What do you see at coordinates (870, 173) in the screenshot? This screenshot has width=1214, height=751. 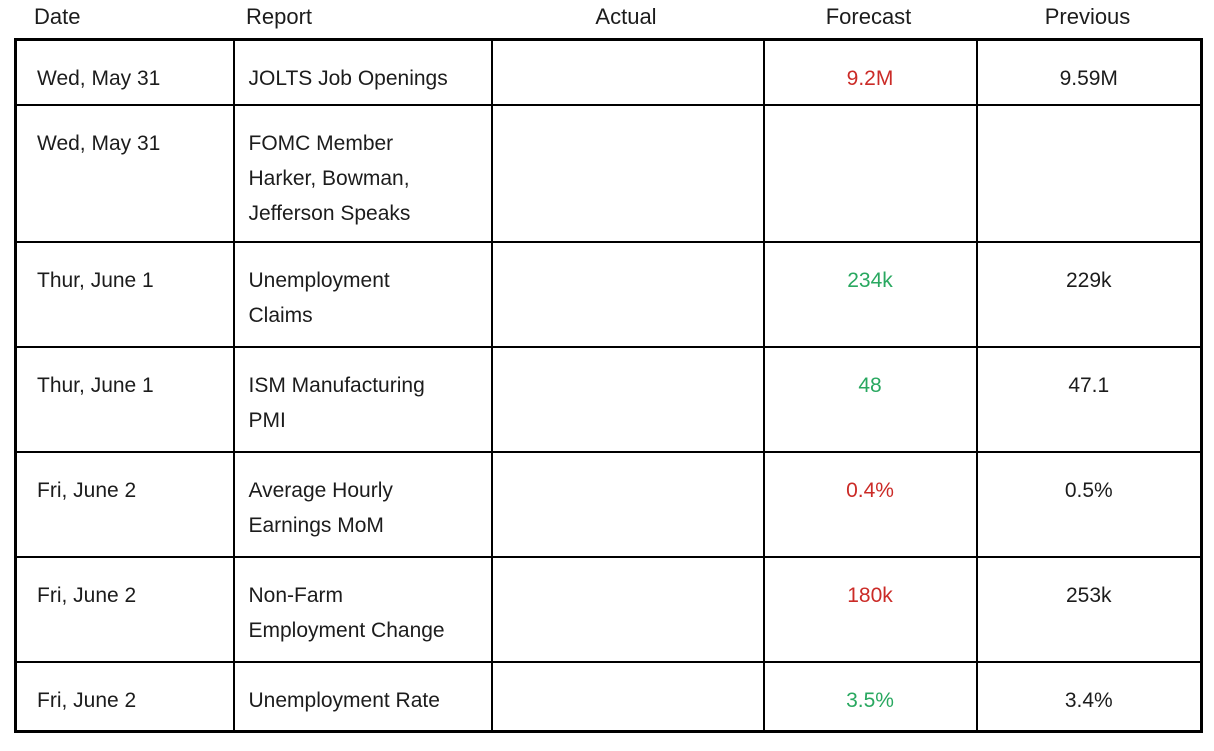 I see `forecast-cell` at bounding box center [870, 173].